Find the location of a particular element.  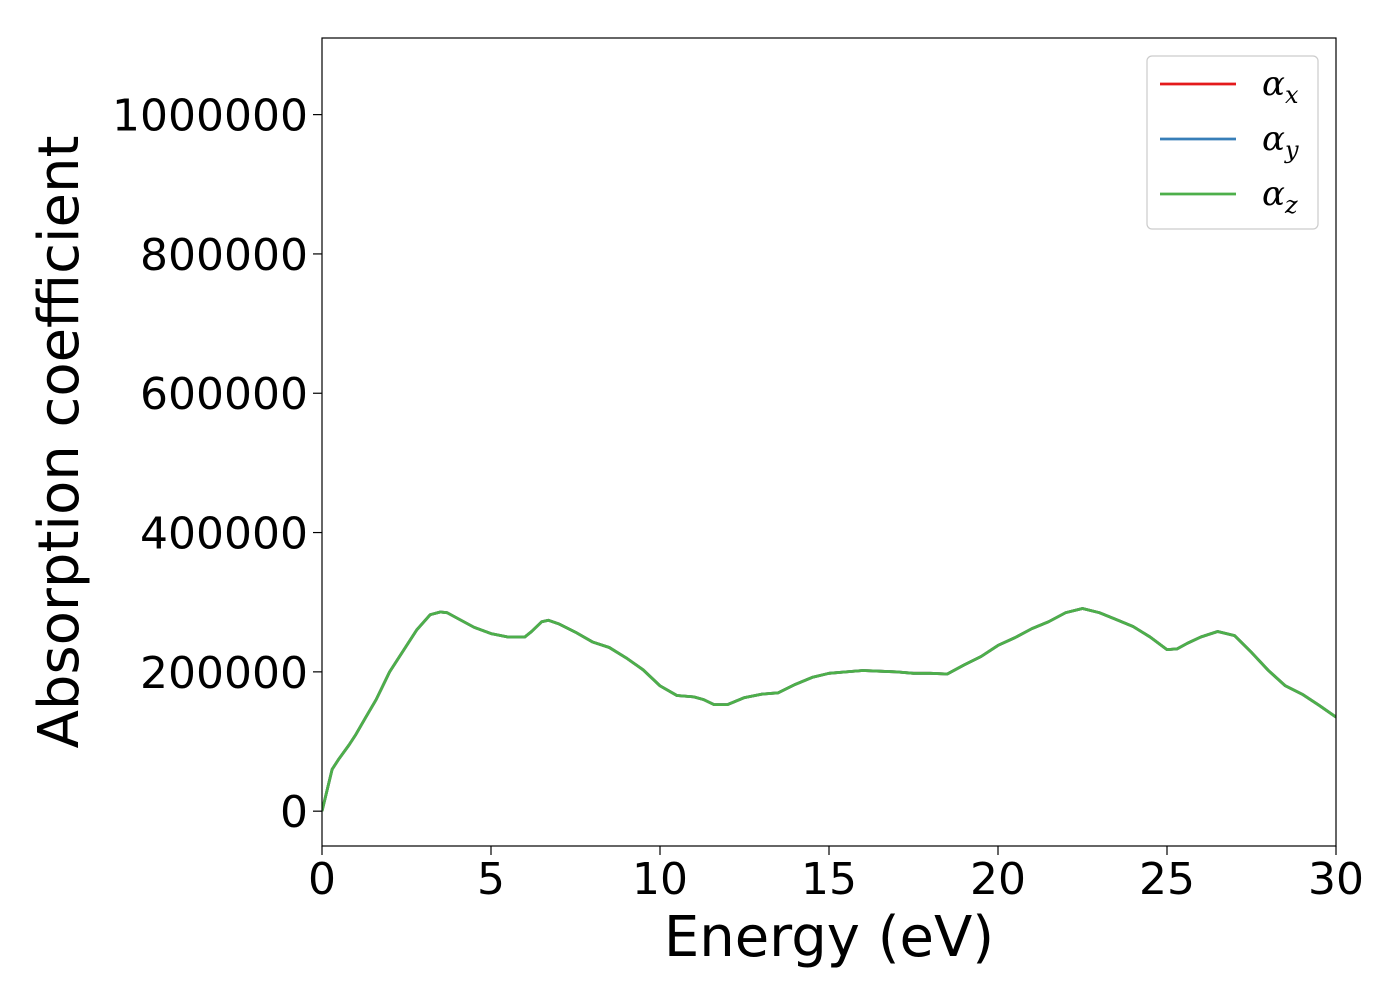

x-tick-label: 20 is located at coordinates (998, 879).